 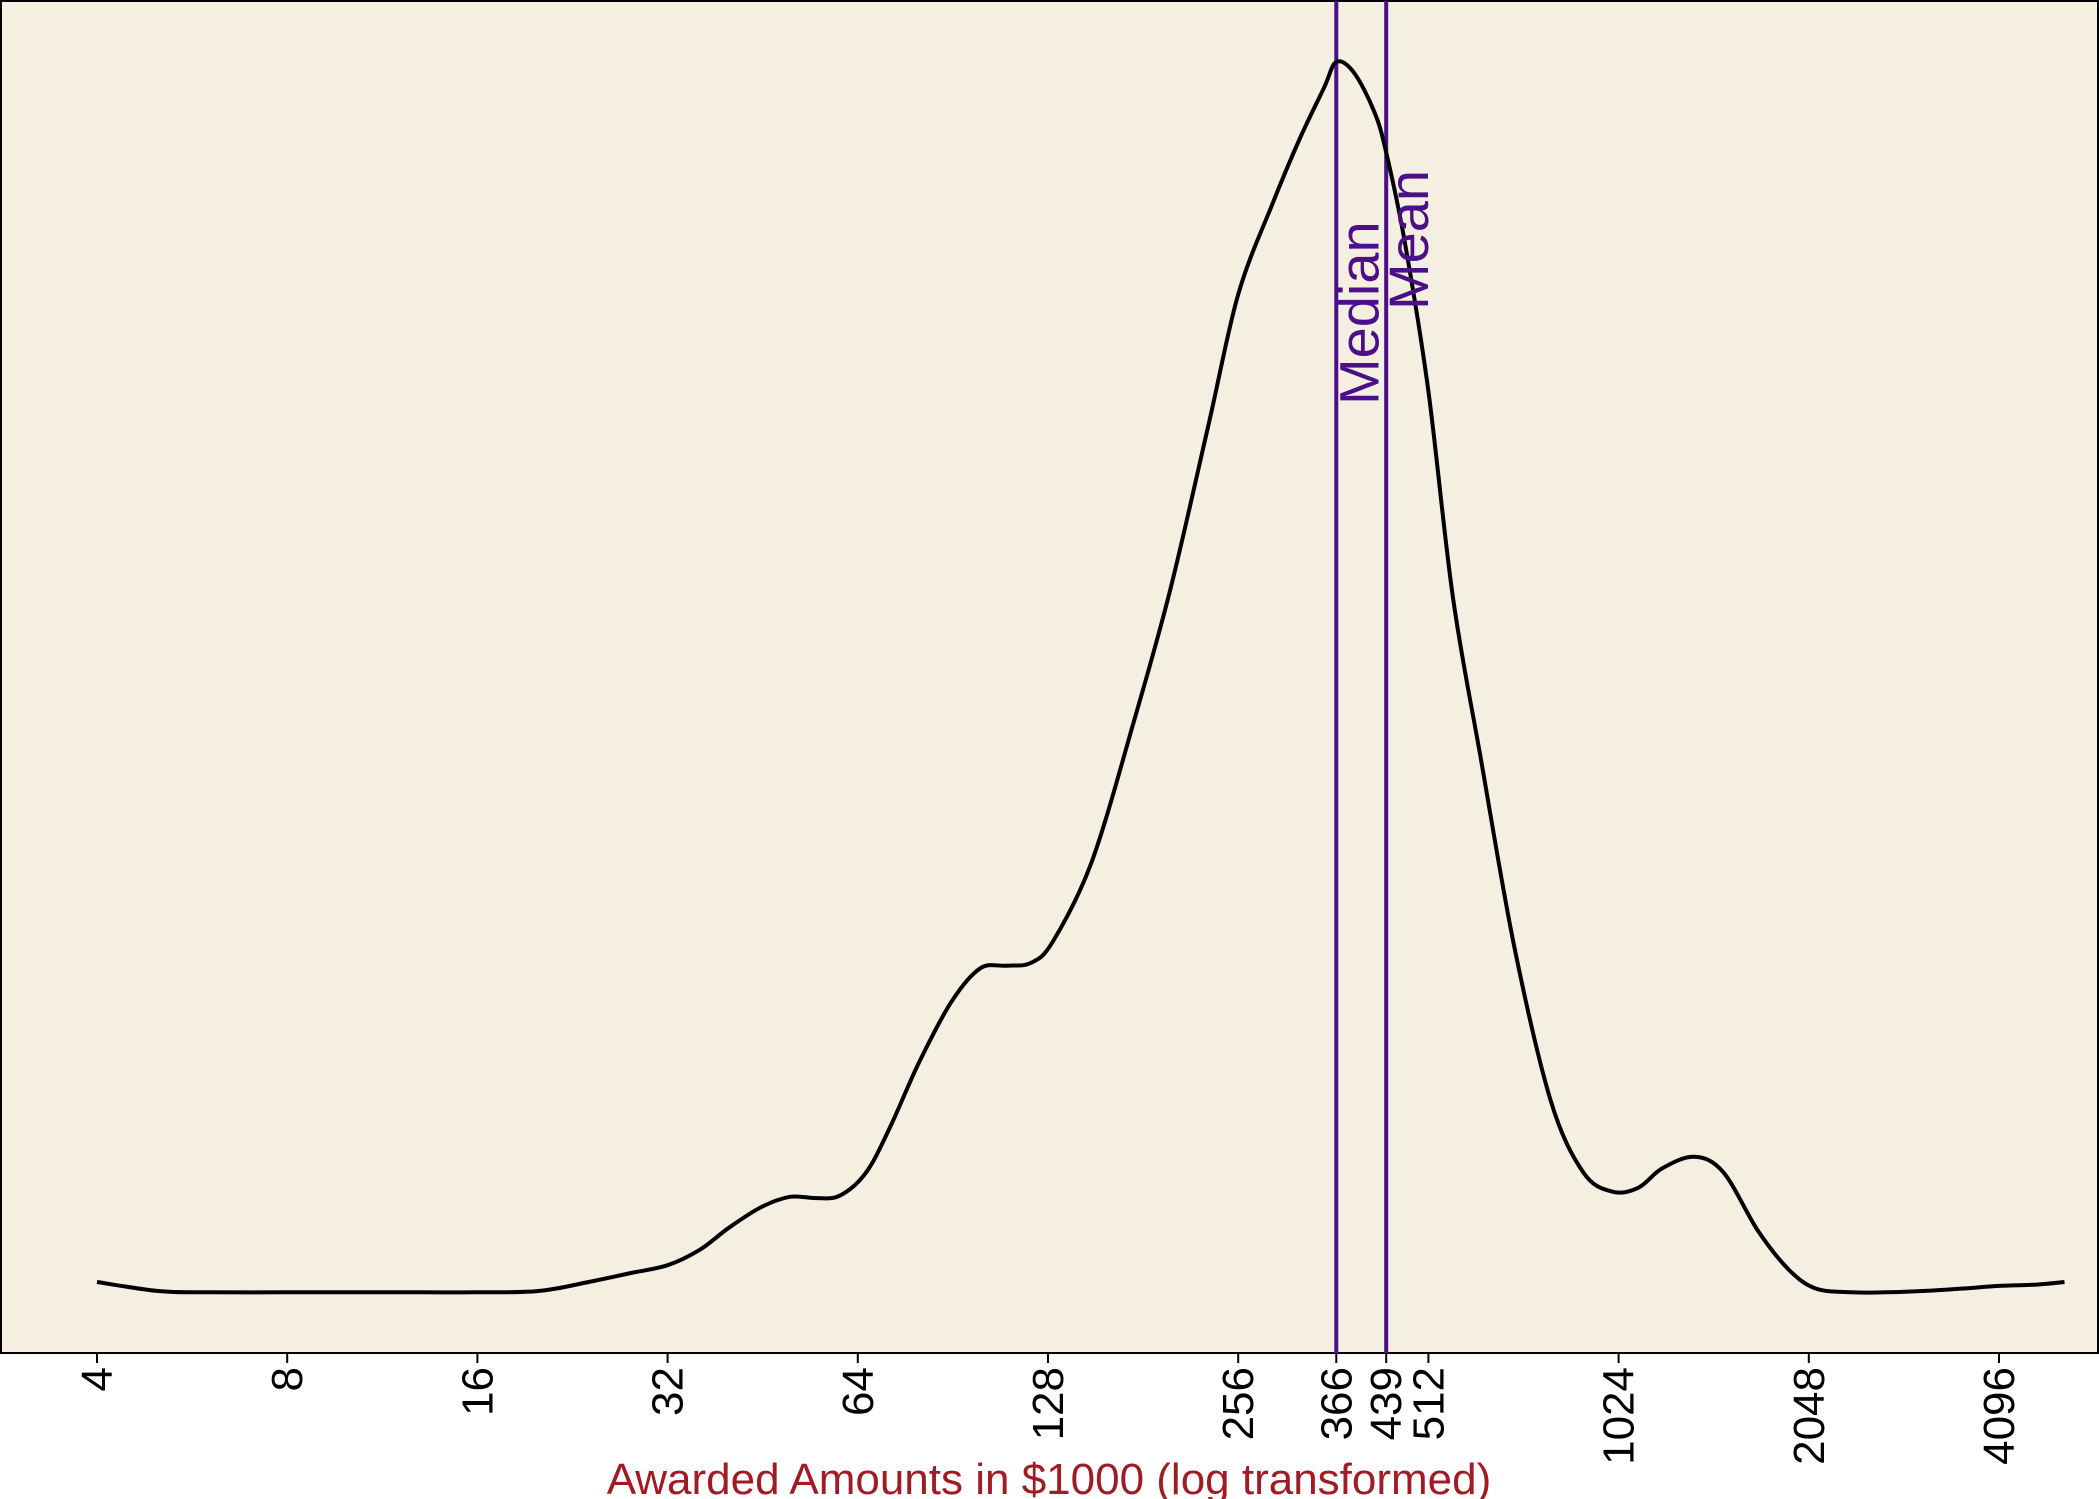 What do you see at coordinates (1408, 240) in the screenshot?
I see `reference-label-mean: Mean` at bounding box center [1408, 240].